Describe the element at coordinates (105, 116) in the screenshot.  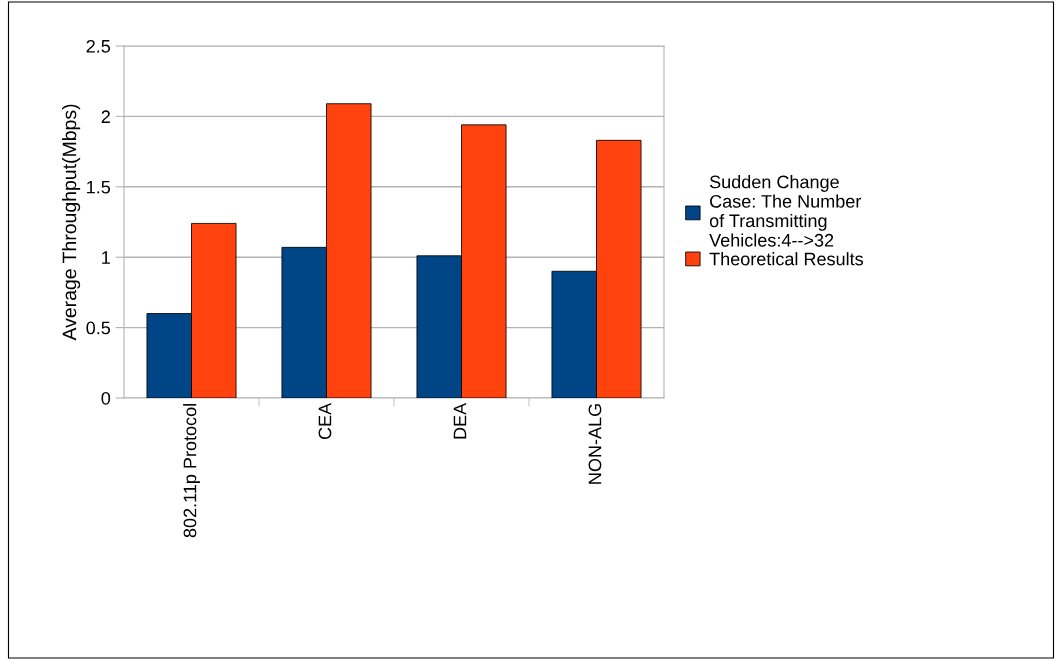
I see `y-tick-label: 2` at that location.